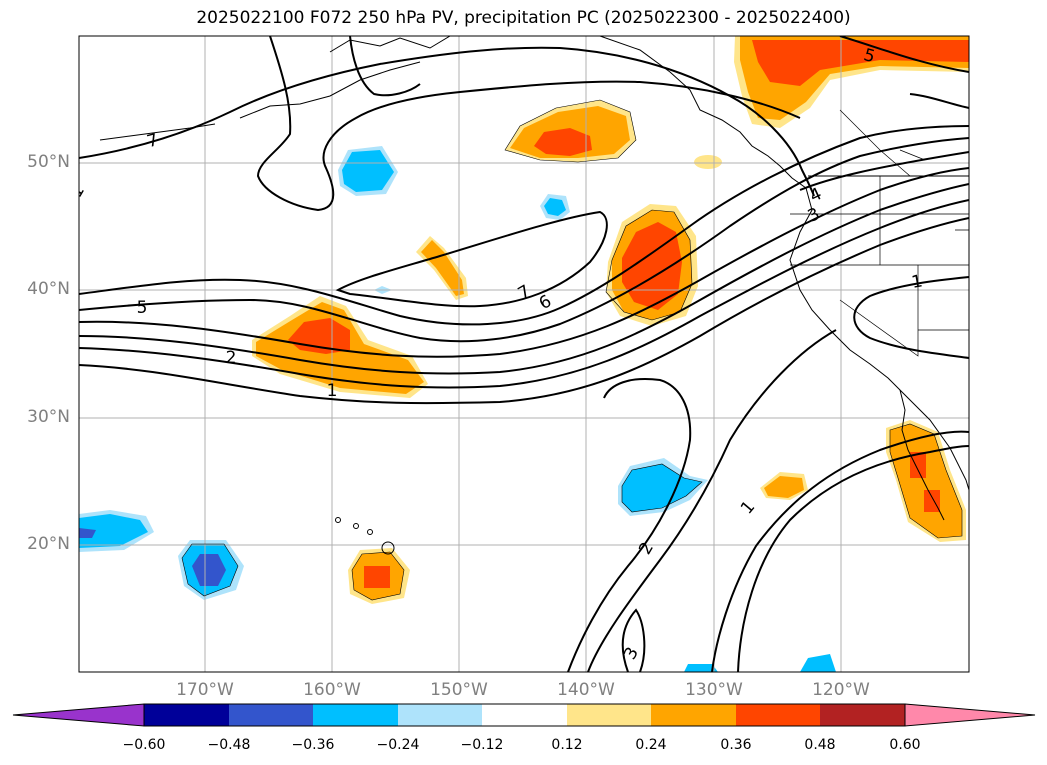 The width and height of the screenshot is (1047, 765). Describe the element at coordinates (714, 690) in the screenshot. I see `lon-label-130w: 130°W` at that location.